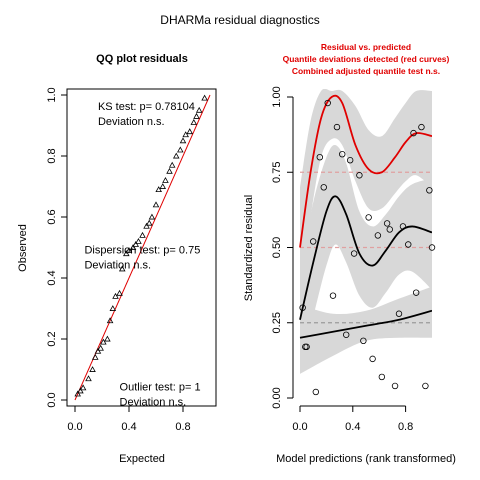 The height and width of the screenshot is (480, 480). What do you see at coordinates (23, 248) in the screenshot?
I see `qq-y-axis-label: Observed` at bounding box center [23, 248].